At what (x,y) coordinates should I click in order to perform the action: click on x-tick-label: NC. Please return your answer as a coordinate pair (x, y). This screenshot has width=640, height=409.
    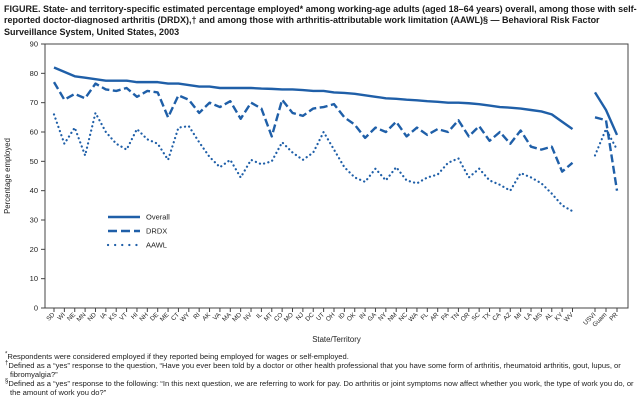
    Looking at the image, I should click on (404, 317).